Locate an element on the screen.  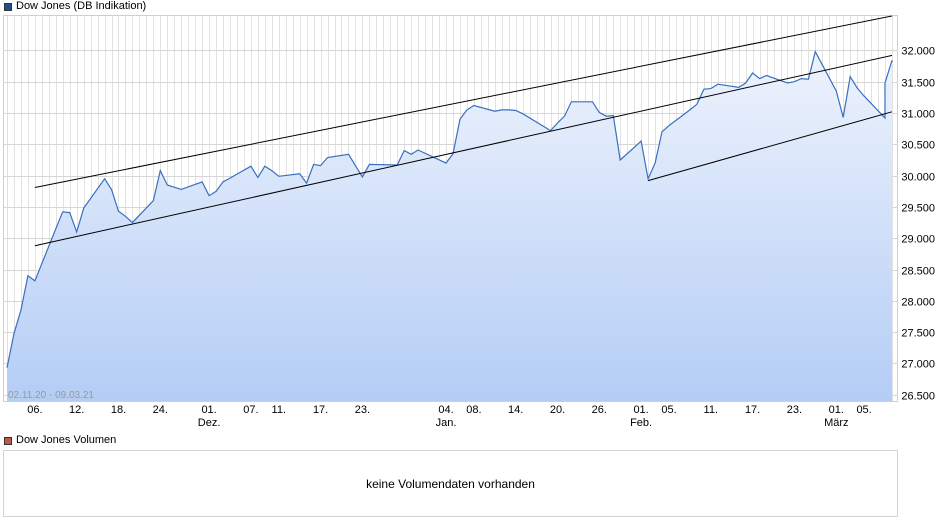
volume-empty-message: keine Volumendaten vorhanden is located at coordinates (450, 483).